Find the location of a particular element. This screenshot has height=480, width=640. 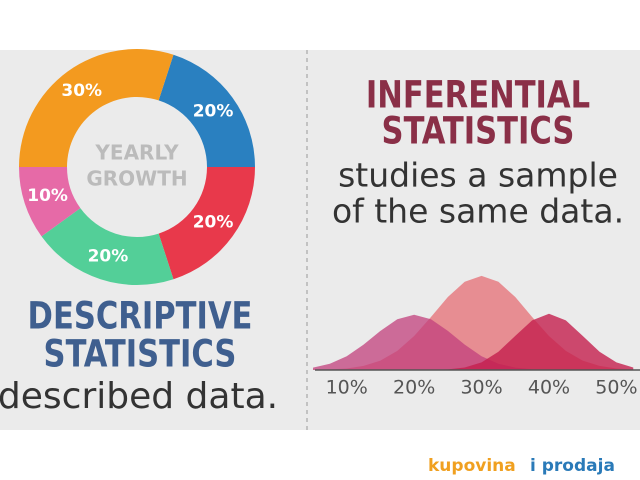

watermark: kupovina is located at coordinates (472, 466).